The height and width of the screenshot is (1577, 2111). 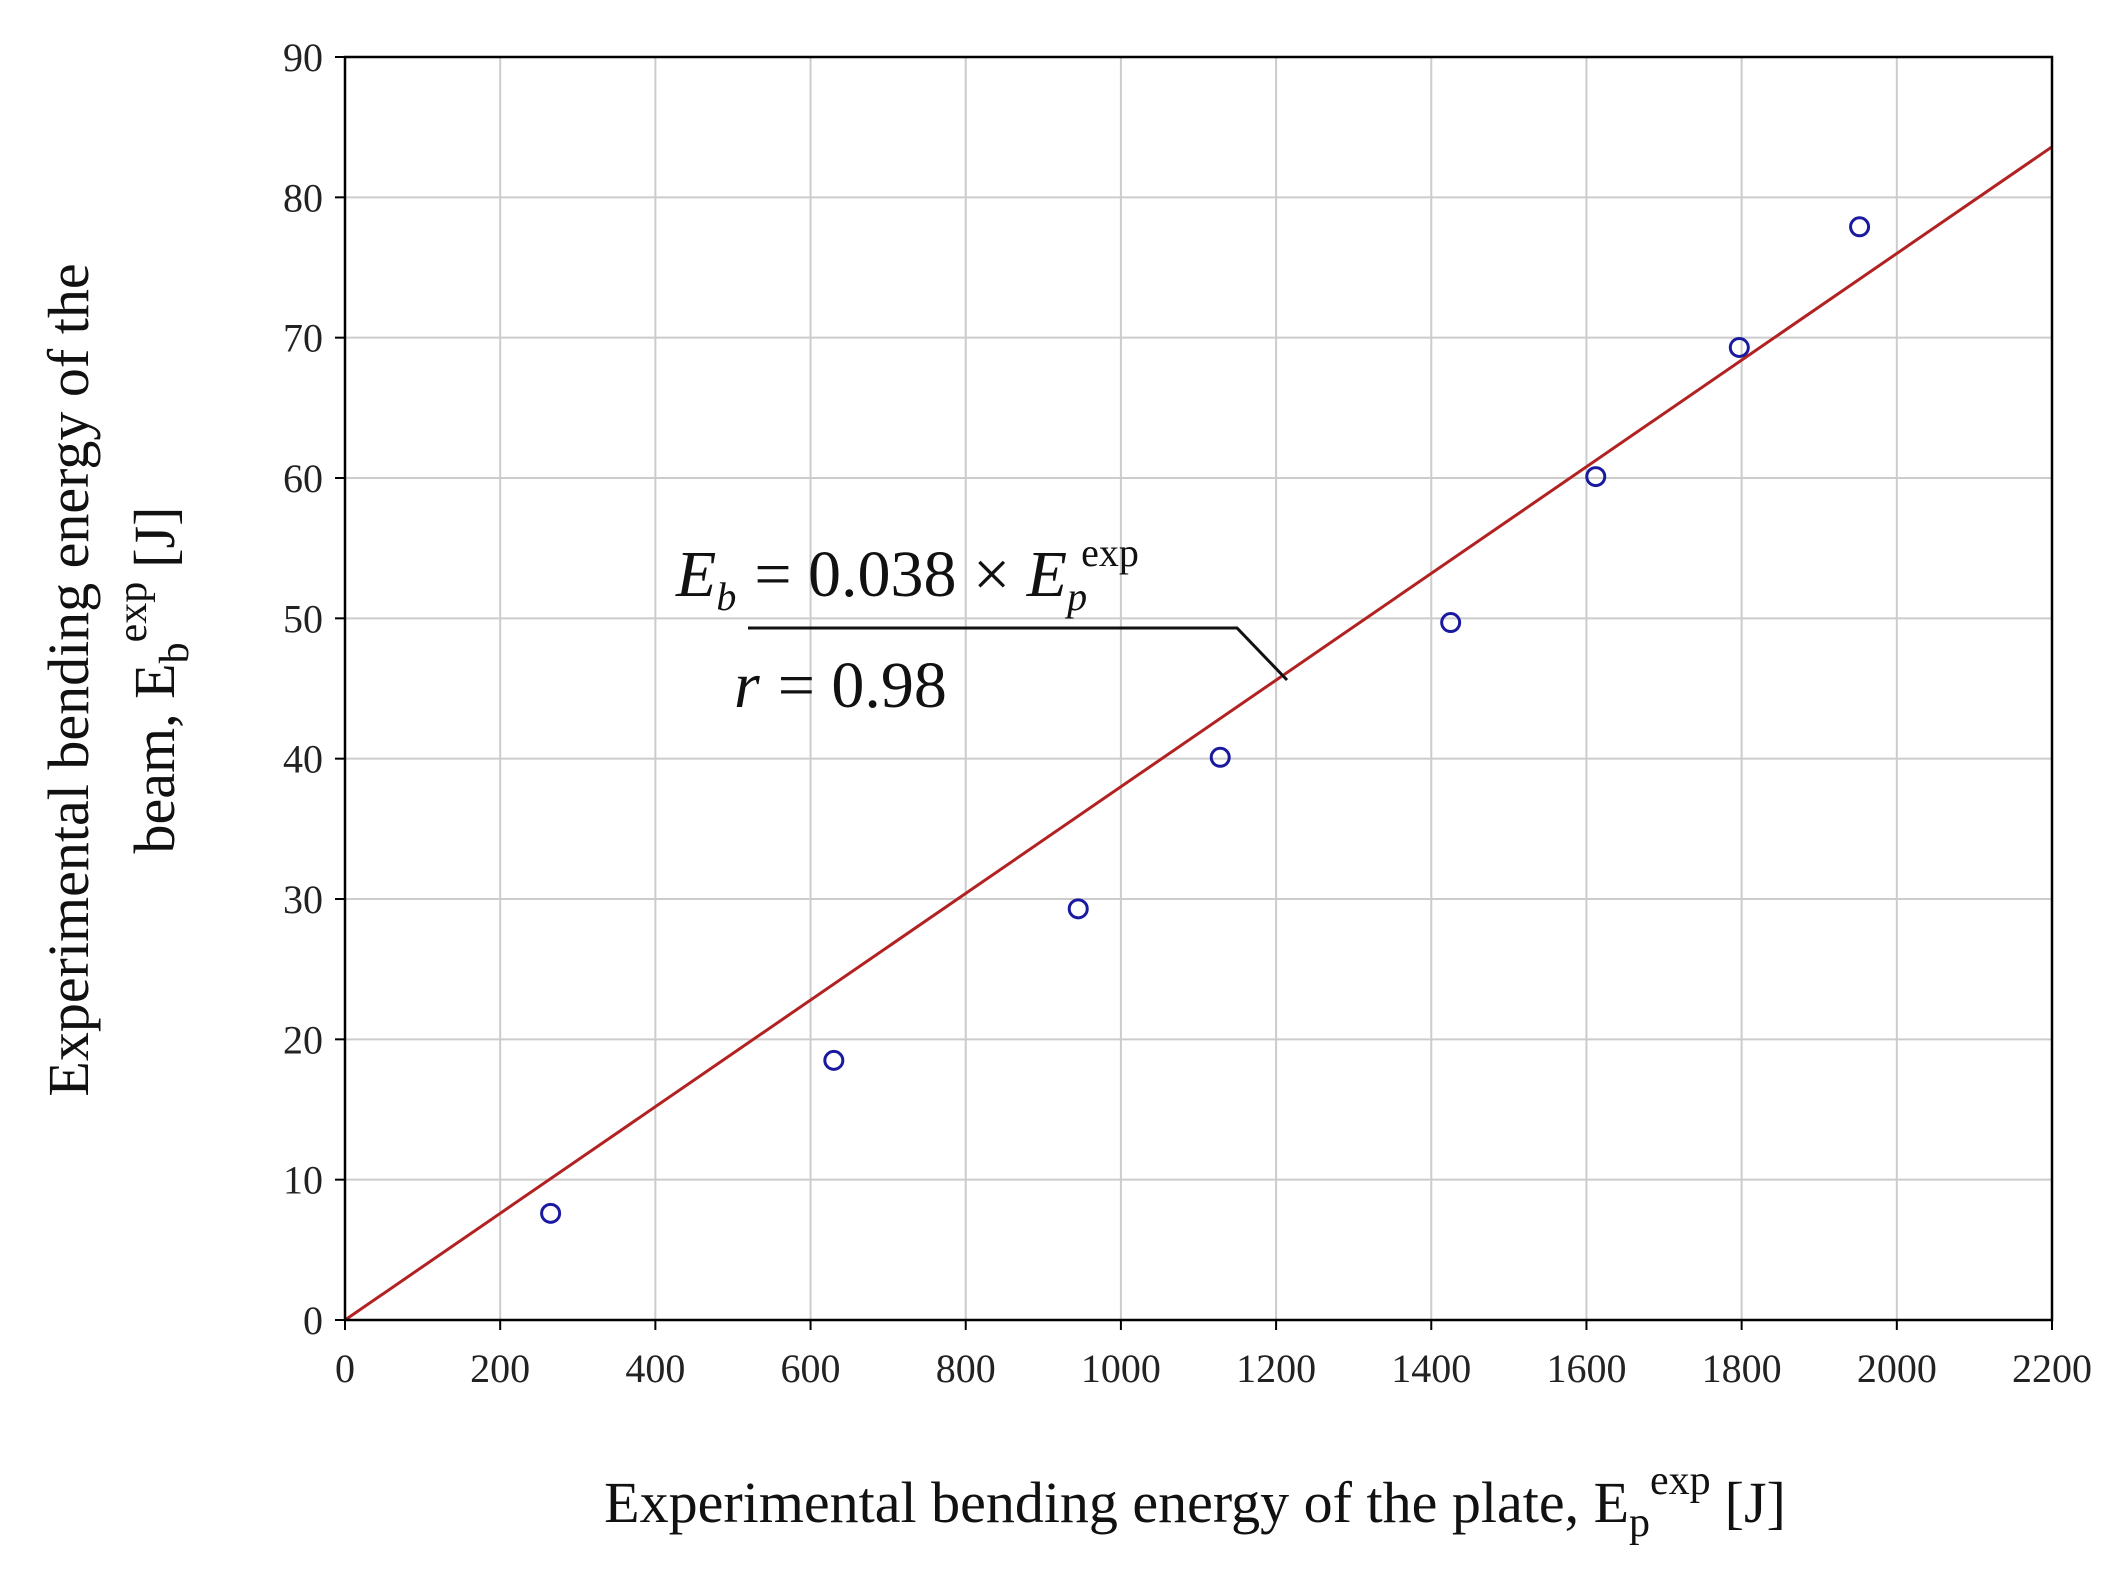 I want to click on y-tick-label: 0, so click(x=313, y=1320).